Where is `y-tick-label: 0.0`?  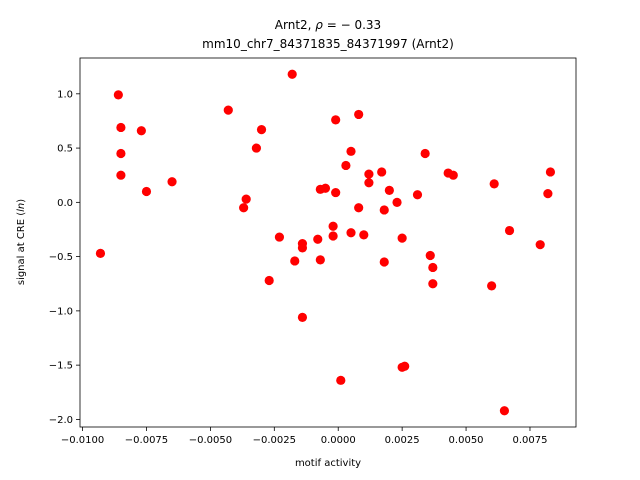 y-tick-label: 0.0 is located at coordinates (65, 203).